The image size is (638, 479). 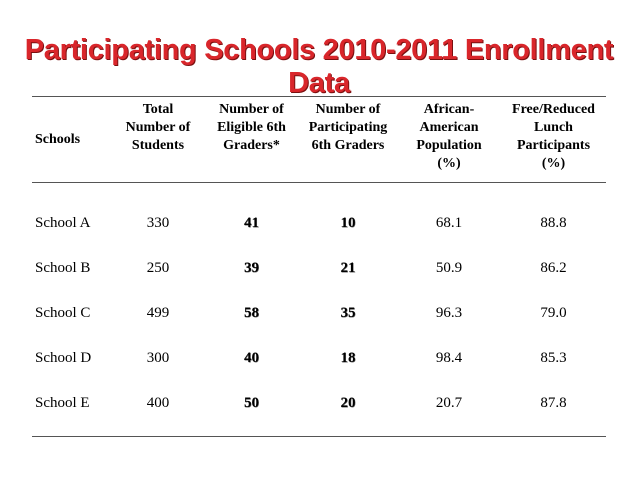 What do you see at coordinates (158, 223) in the screenshot?
I see `total-students-cell: 330` at bounding box center [158, 223].